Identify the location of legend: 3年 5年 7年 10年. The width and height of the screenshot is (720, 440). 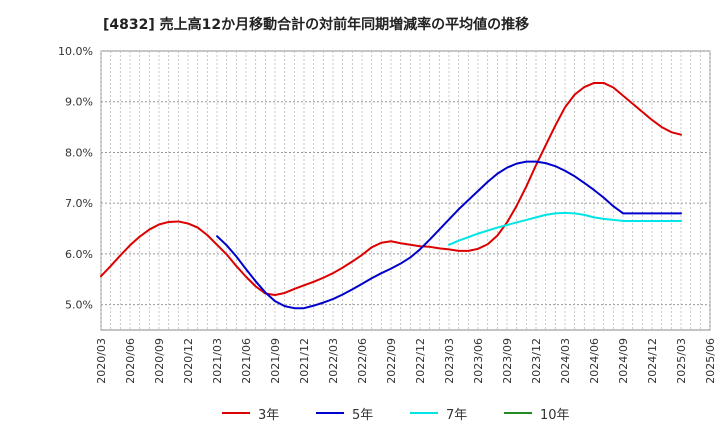
(360, 413).